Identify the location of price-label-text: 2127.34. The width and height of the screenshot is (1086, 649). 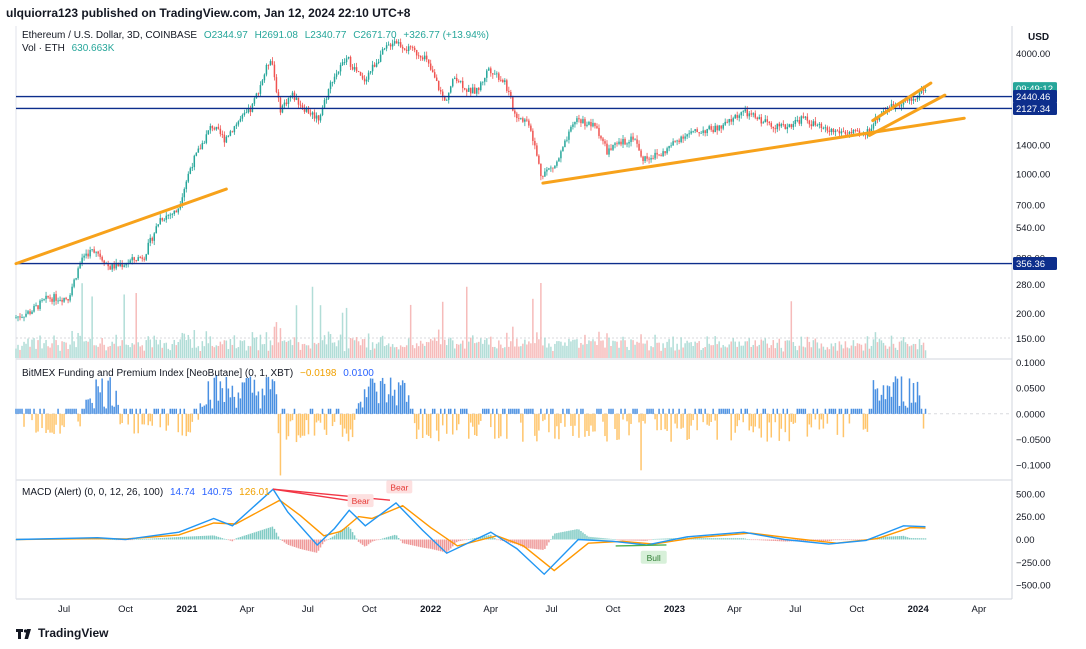
(1033, 109).